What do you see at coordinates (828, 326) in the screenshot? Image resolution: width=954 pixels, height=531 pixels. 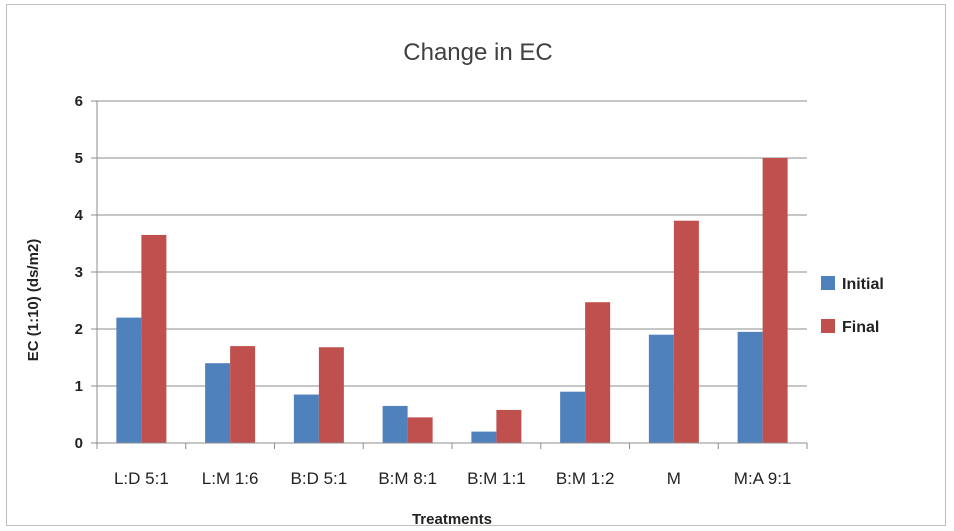 I see `legend-swatch-final` at bounding box center [828, 326].